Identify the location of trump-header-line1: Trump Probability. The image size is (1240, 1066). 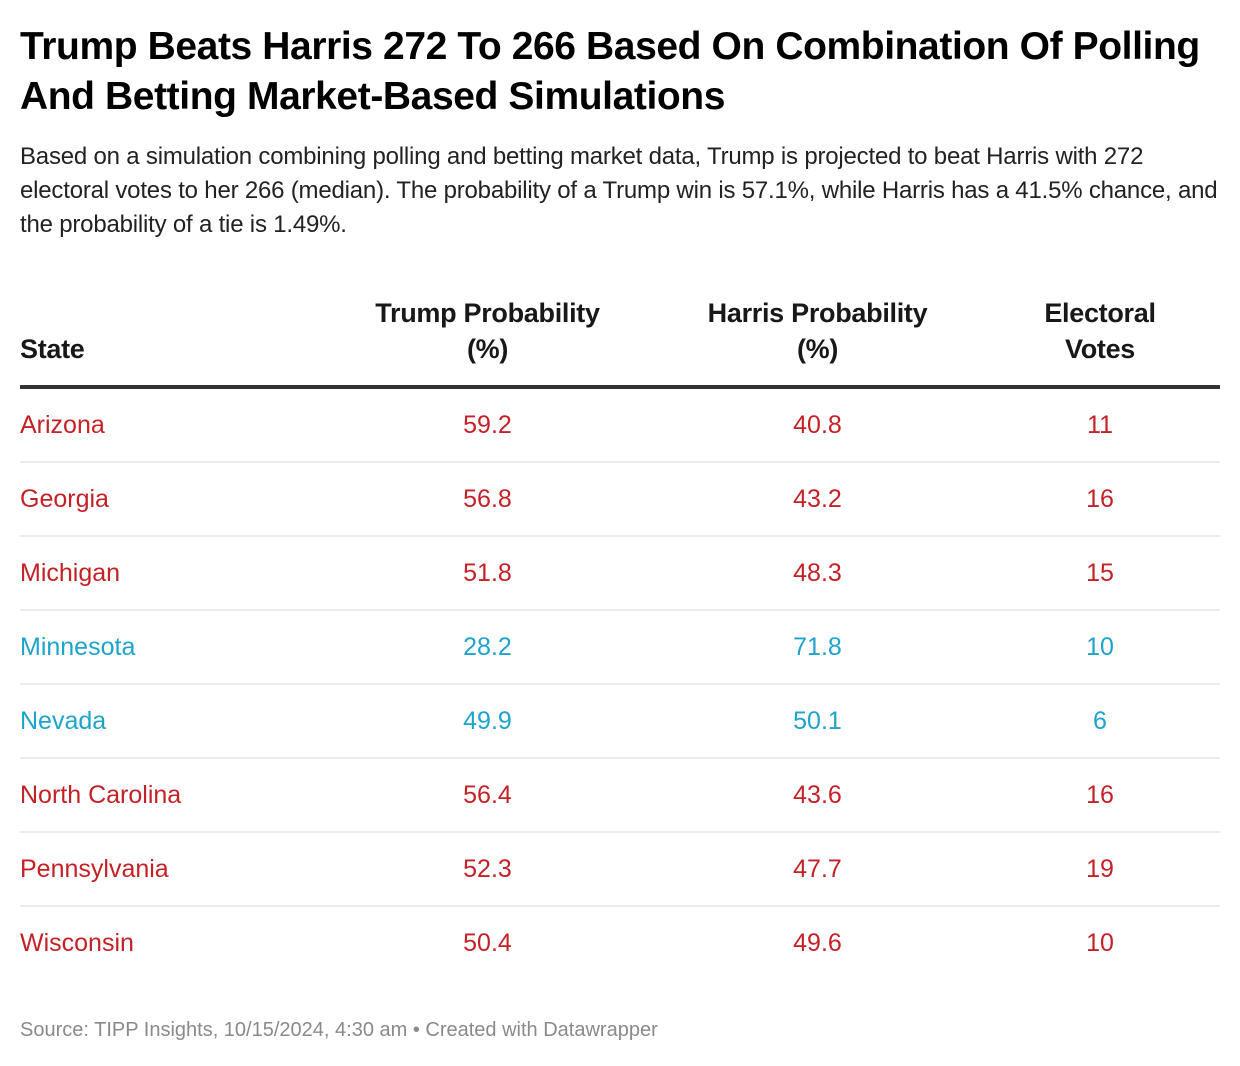
(487, 313).